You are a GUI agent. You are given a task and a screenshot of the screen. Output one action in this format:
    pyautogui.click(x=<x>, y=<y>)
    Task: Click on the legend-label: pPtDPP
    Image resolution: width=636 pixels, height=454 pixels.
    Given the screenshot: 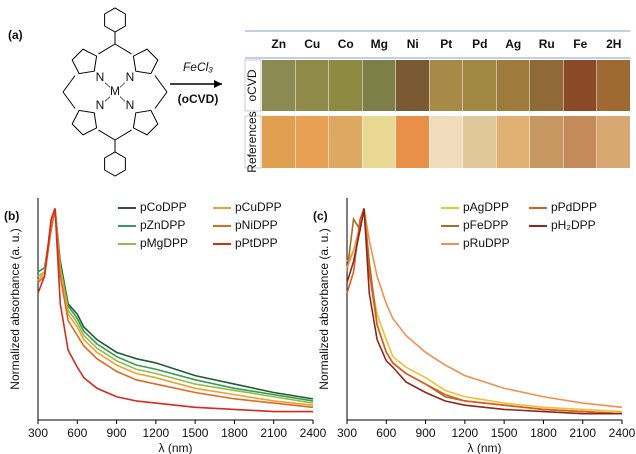 What is the action you would take?
    pyautogui.click(x=256, y=243)
    